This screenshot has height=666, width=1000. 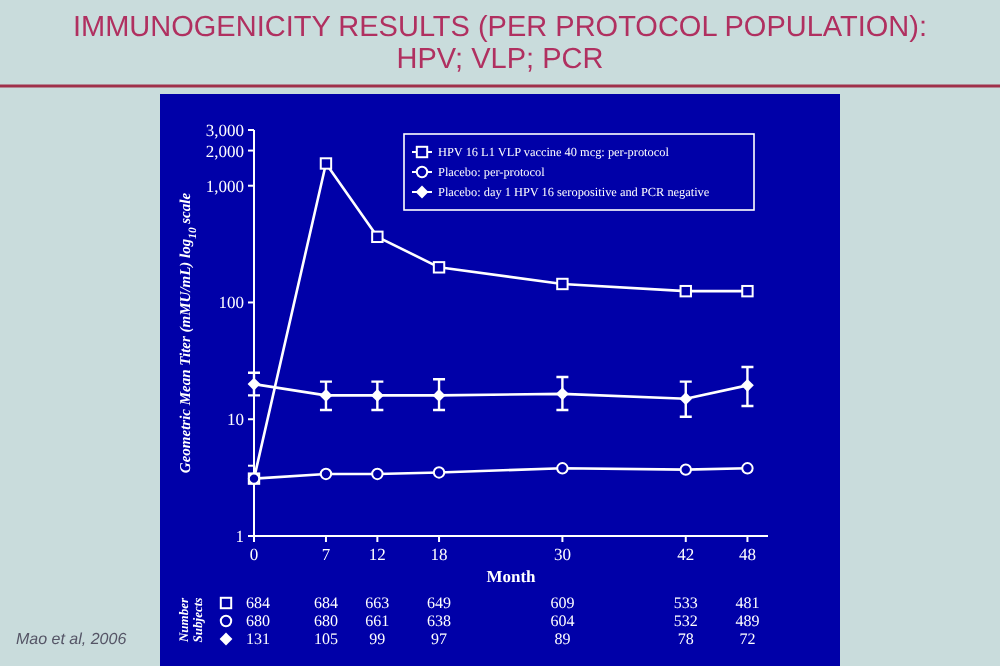 I want to click on y-tick-label: 1, so click(x=239, y=535).